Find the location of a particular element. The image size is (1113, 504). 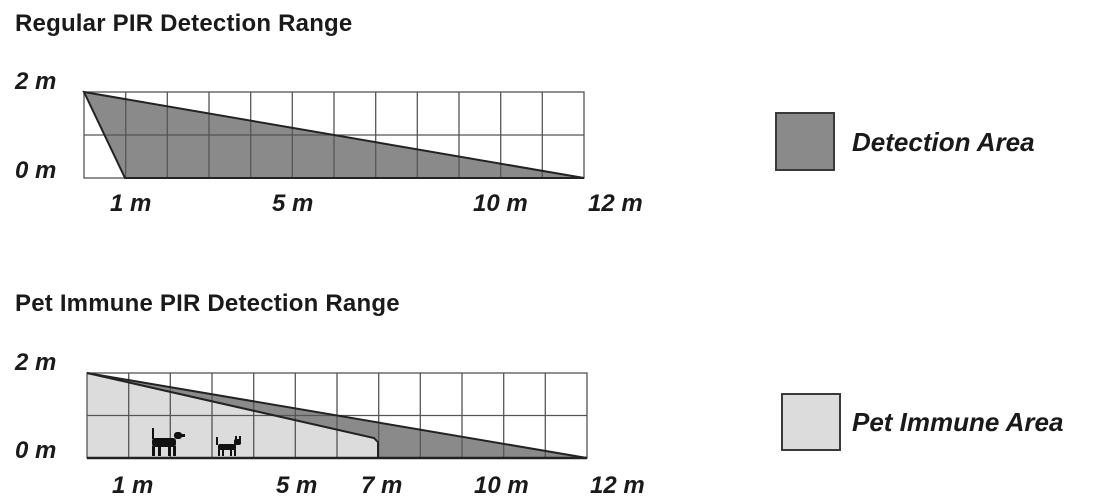

diagram2-y-bottom-label: 0 m is located at coordinates (36, 450).